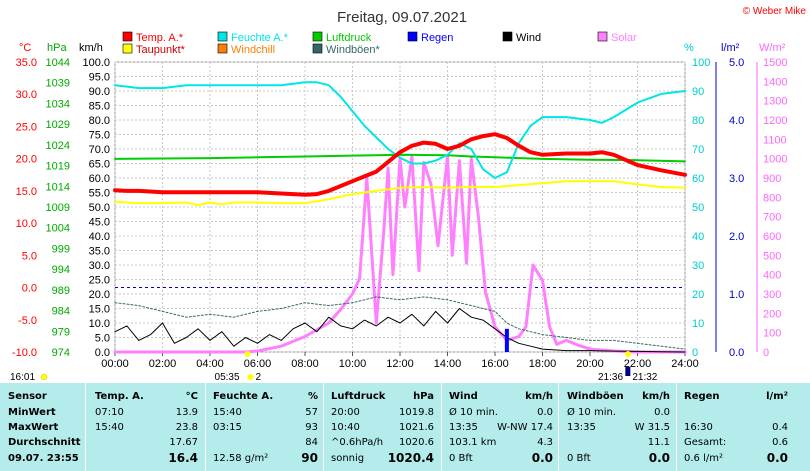  What do you see at coordinates (61, 249) in the screenshot?
I see `pressure-axis-tick-label: 999` at bounding box center [61, 249].